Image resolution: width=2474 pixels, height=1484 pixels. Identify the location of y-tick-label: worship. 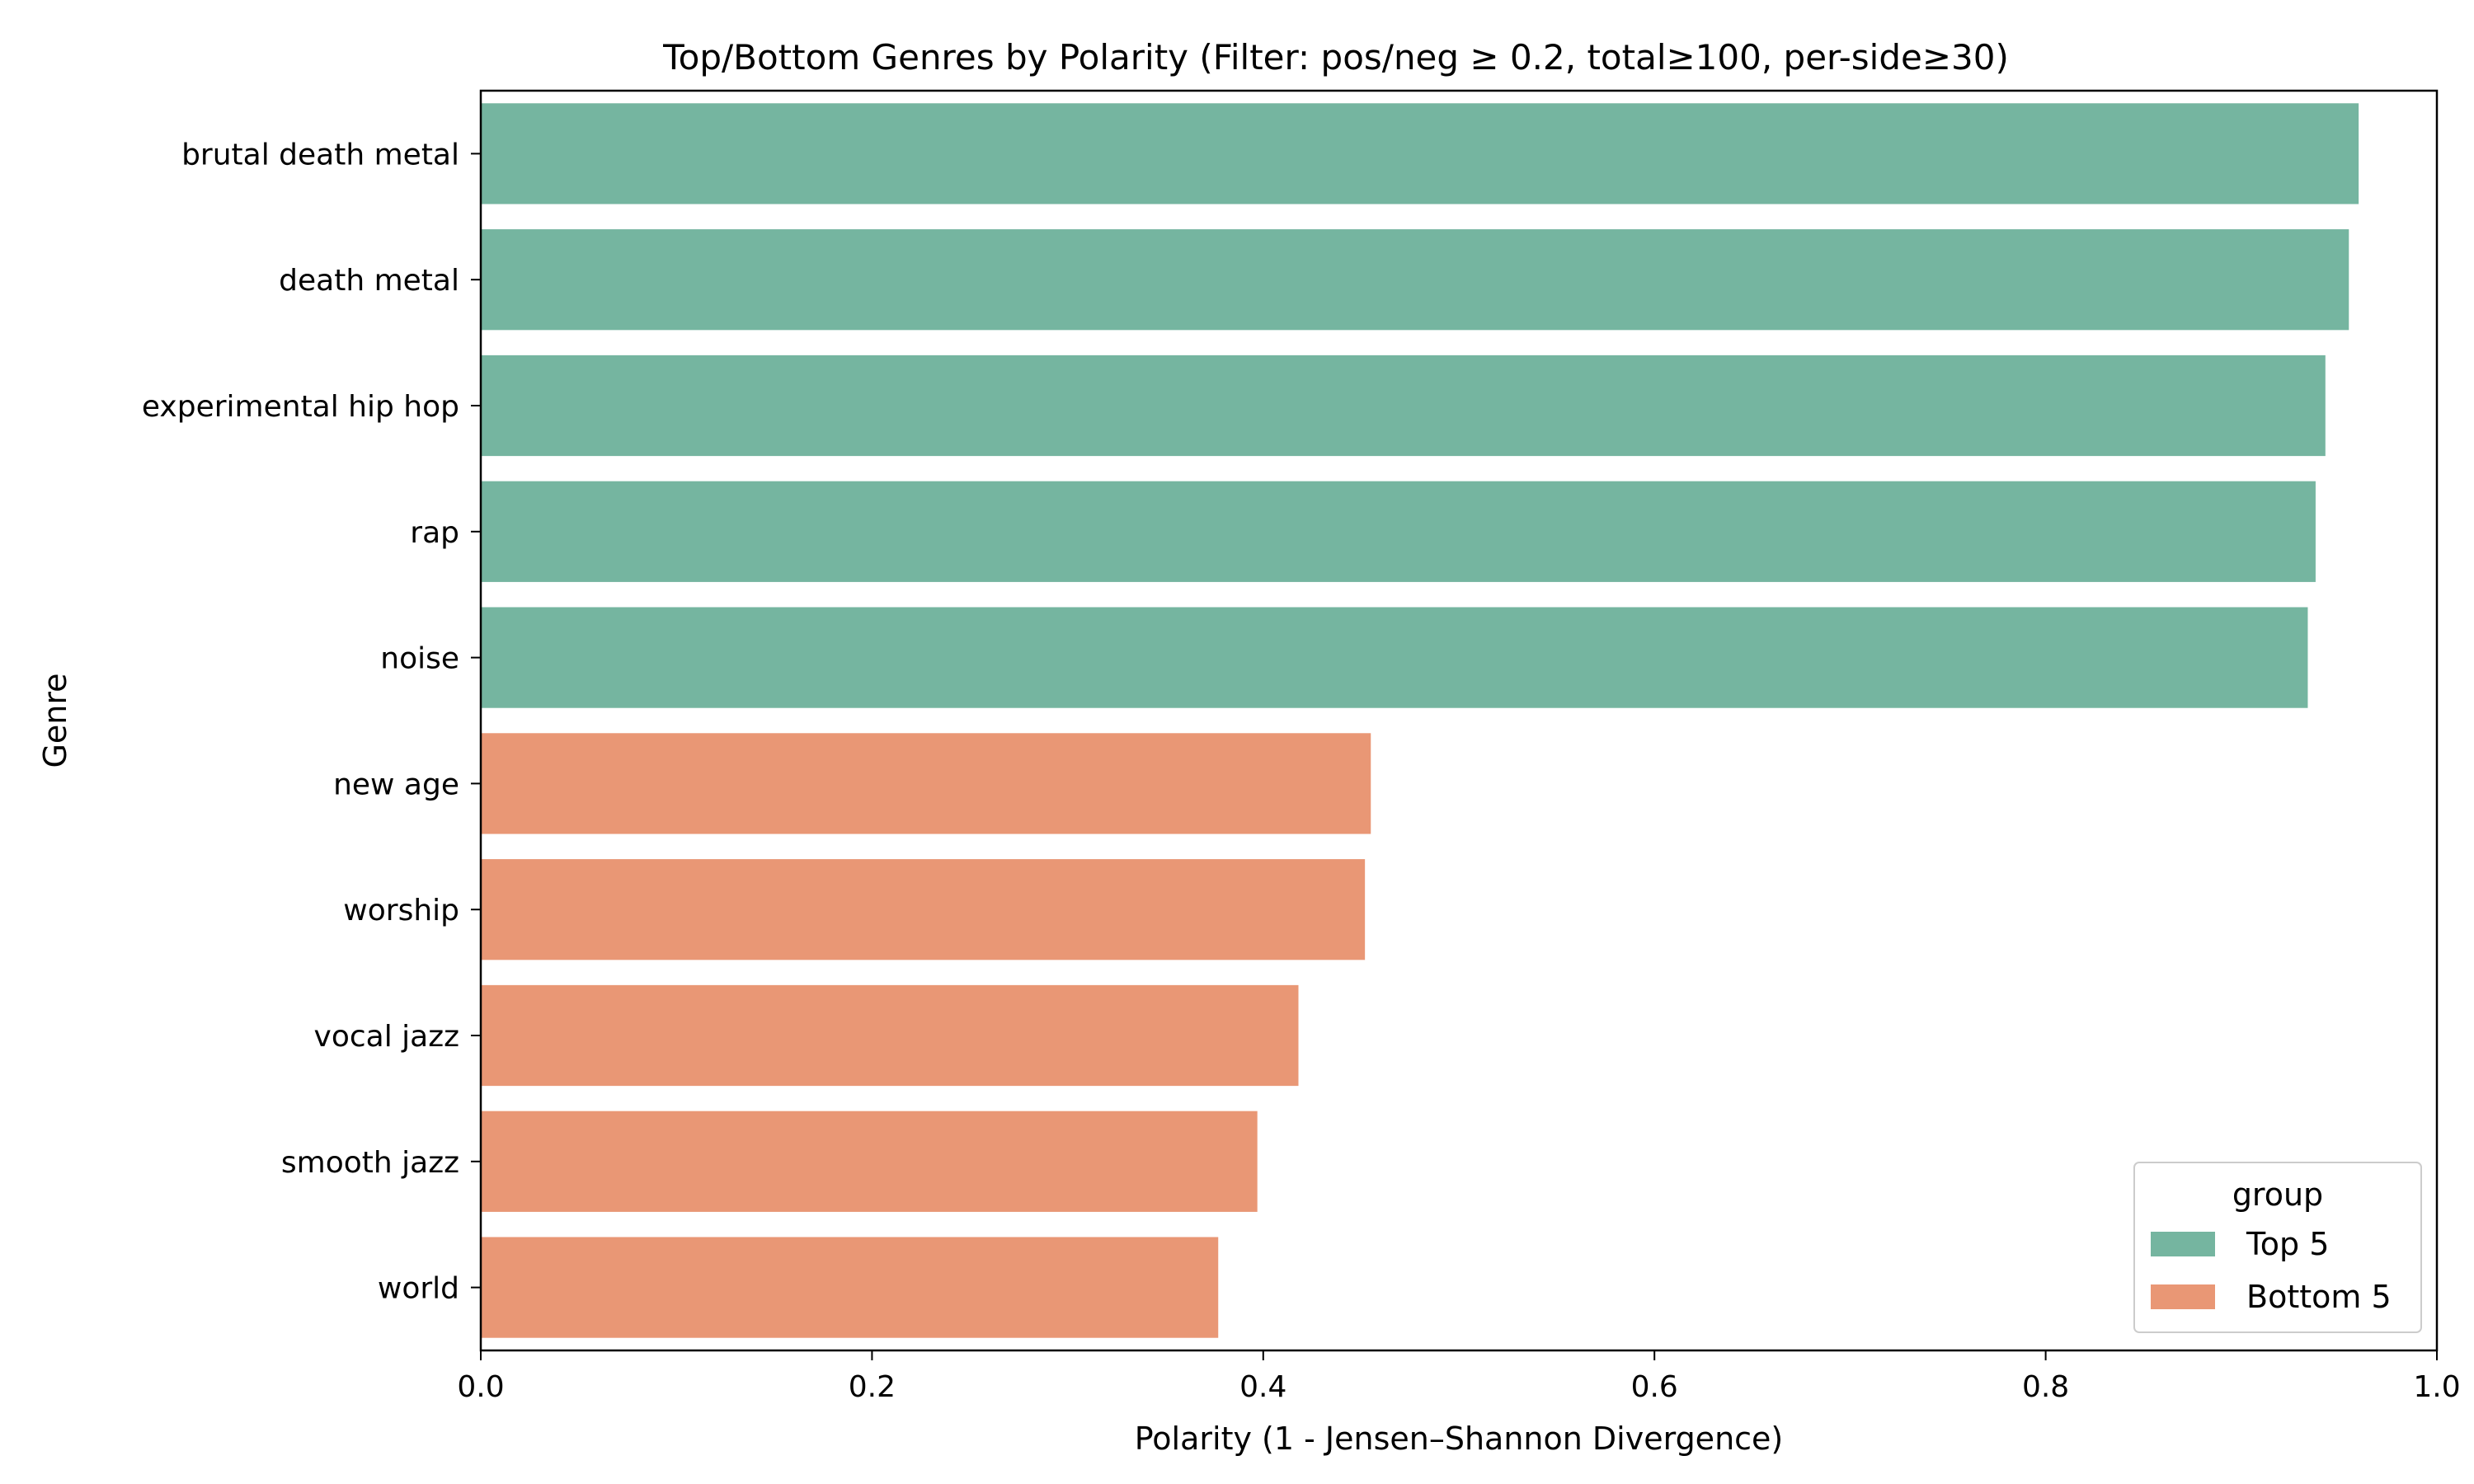
(401, 911).